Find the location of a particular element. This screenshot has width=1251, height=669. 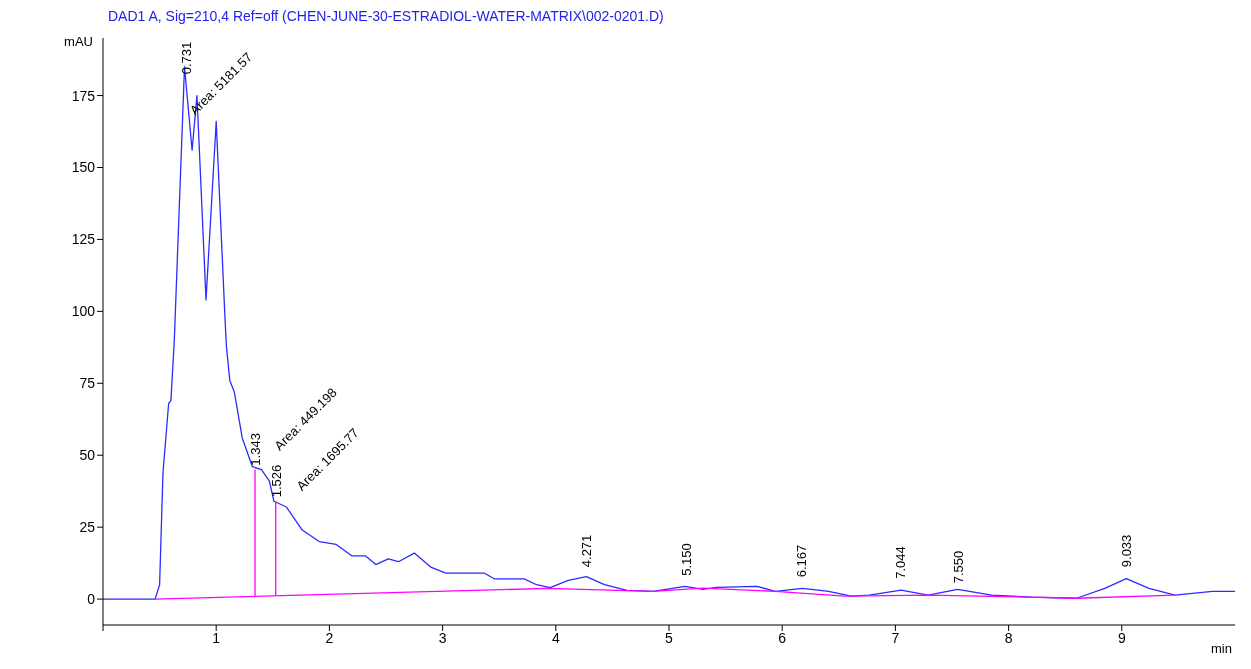

y-tick-label: 100 is located at coordinates (83, 311).